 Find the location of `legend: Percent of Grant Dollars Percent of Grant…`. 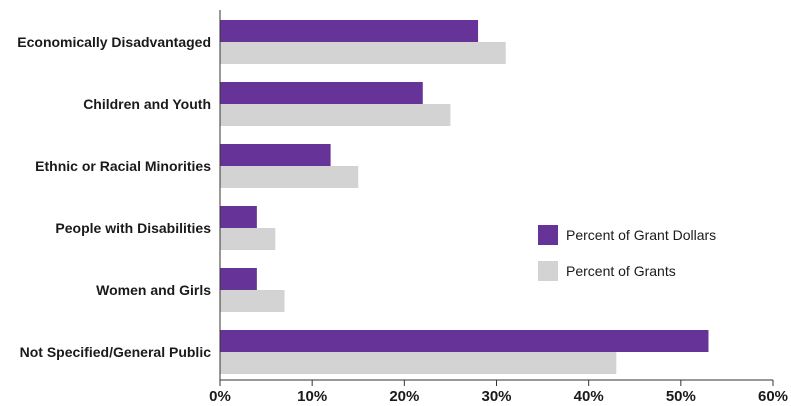

legend: Percent of Grant Dollars Percent of Grant… is located at coordinates (627, 253).